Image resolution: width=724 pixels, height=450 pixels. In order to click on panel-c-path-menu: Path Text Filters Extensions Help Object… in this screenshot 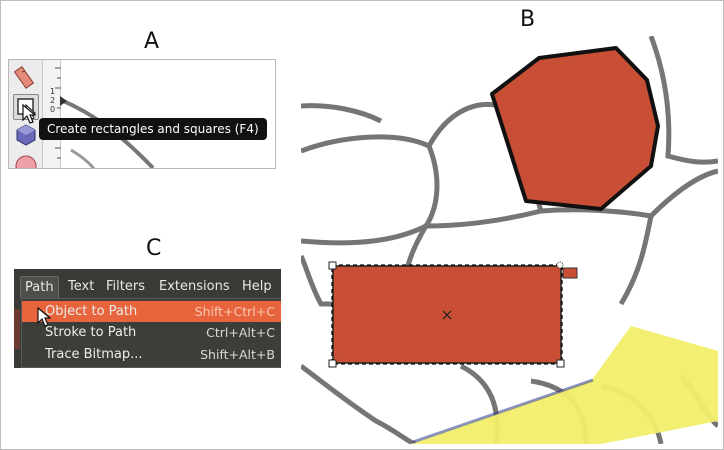, I will do `click(147, 318)`.